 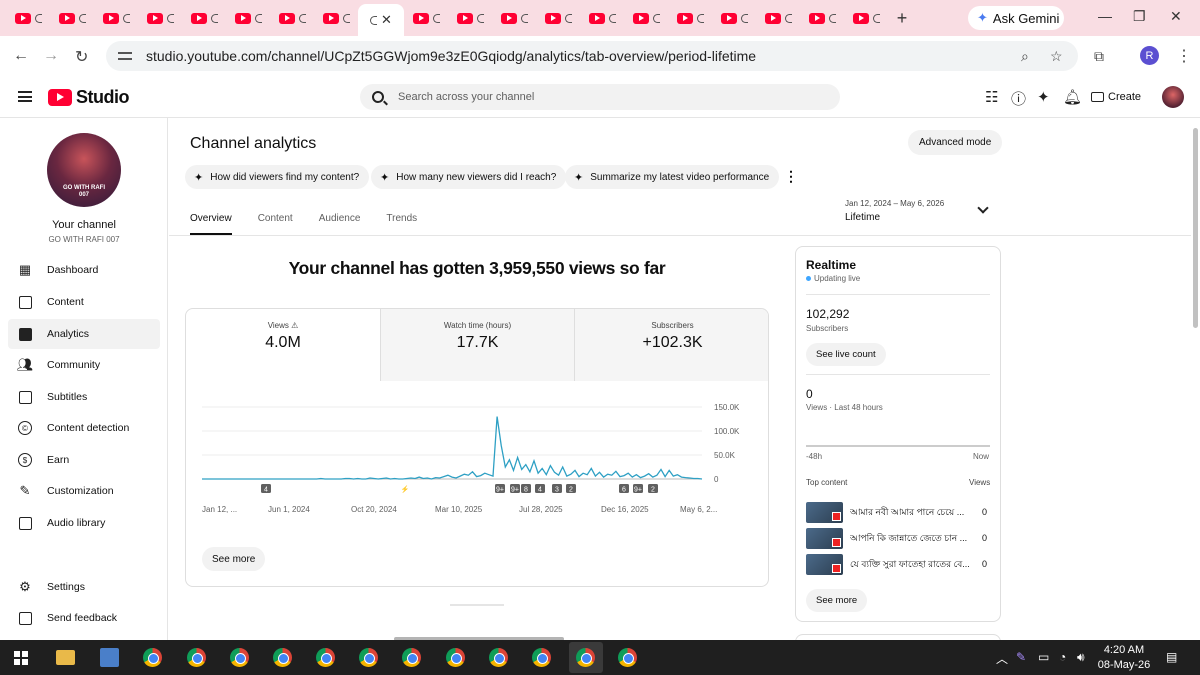 What do you see at coordinates (21, 658) in the screenshot?
I see `windows-start-icon` at bounding box center [21, 658].